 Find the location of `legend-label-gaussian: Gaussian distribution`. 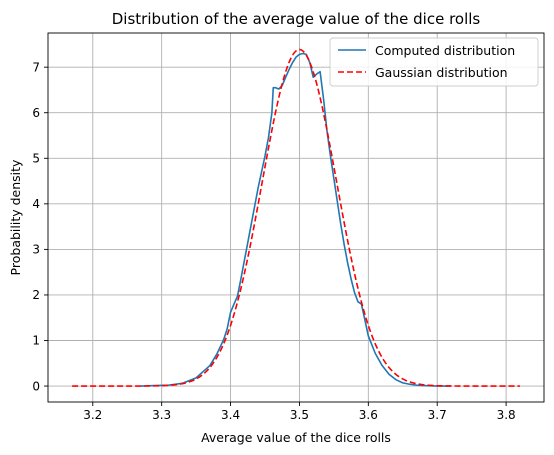

legend-label-gaussian: Gaussian distribution is located at coordinates (441, 72).